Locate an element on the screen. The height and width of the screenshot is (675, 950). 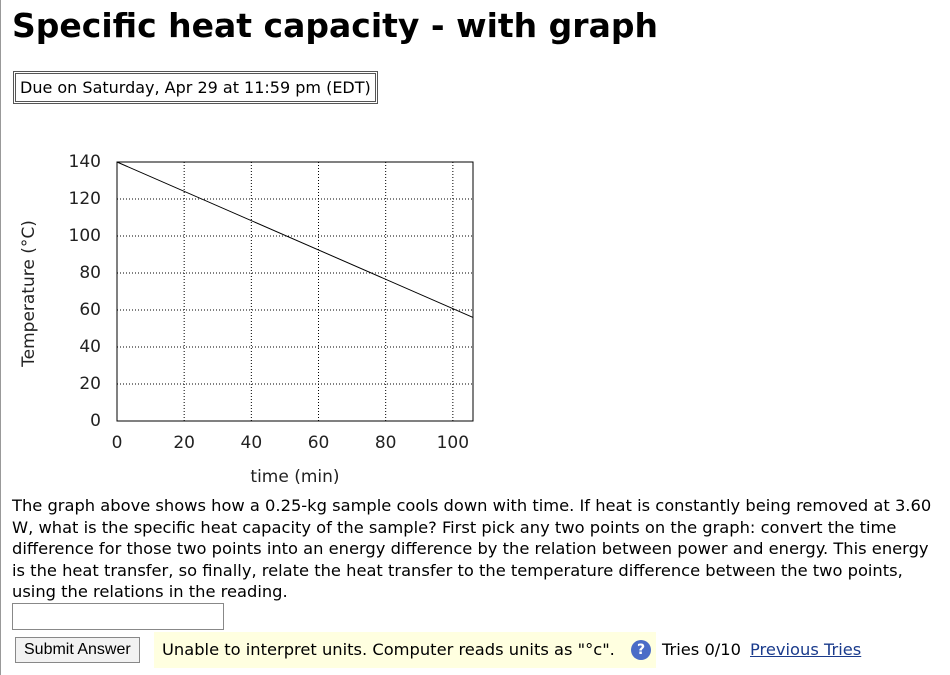
y-tick-label: 100 is located at coordinates (85, 236).